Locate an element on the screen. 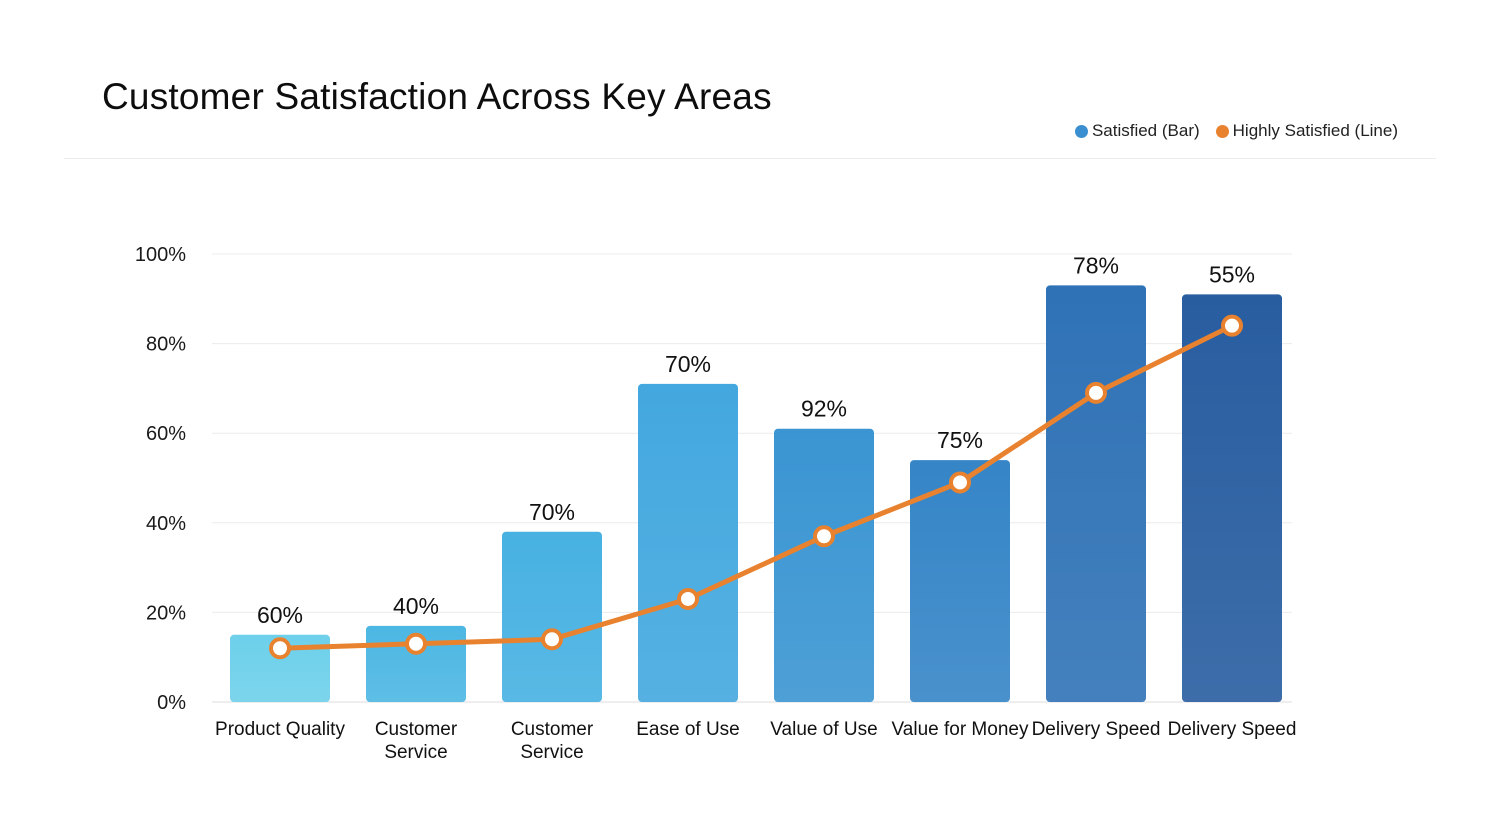 This screenshot has width=1500, height=818. x-tick-label: Value of Use is located at coordinates (823, 729).